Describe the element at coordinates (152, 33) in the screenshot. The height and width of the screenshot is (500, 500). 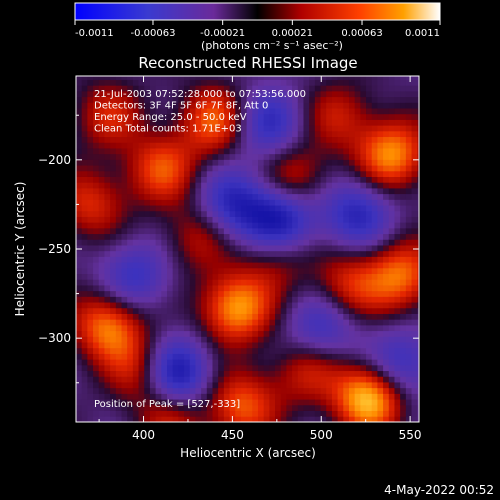
I see `colorbar-tick-label: -0.00063` at that location.